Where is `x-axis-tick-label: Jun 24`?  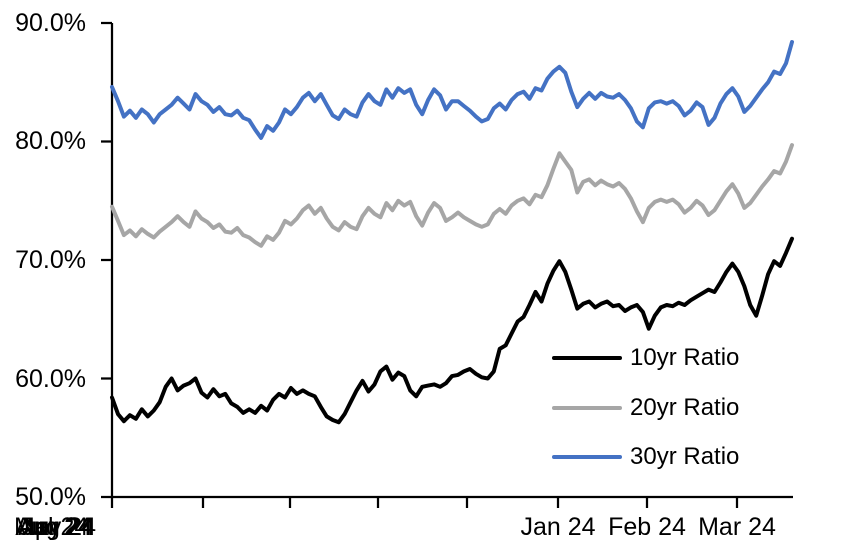
x-axis-tick-label: Jun 24 is located at coordinates (55, 527).